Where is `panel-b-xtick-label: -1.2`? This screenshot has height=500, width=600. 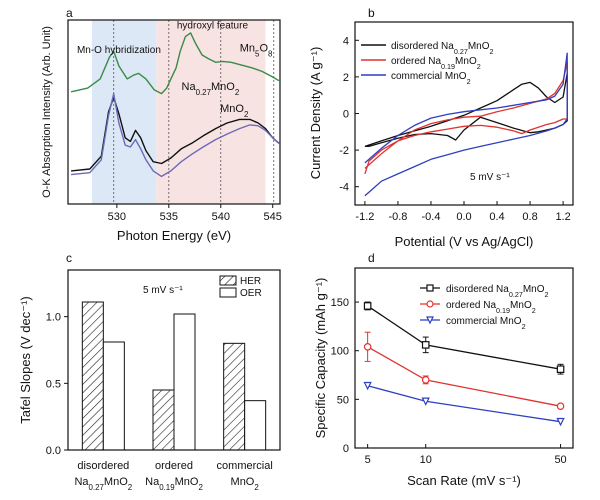
panel-b-xtick-label: -1.2 is located at coordinates (364, 217).